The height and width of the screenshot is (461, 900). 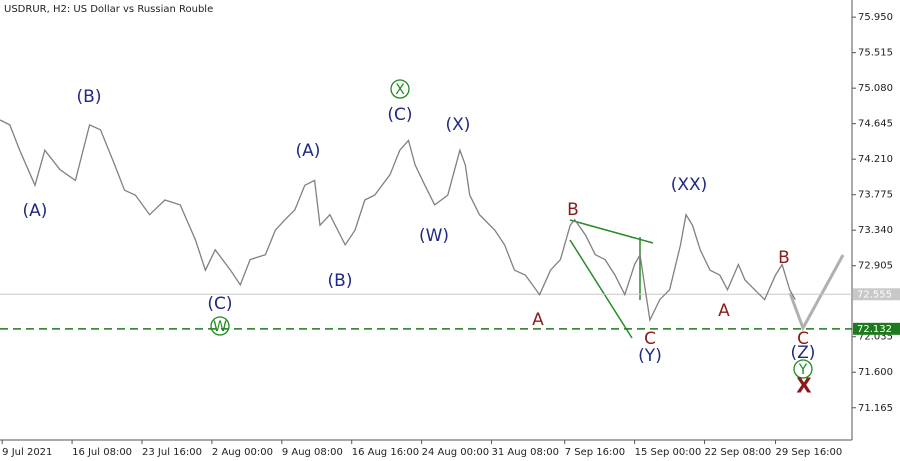 What do you see at coordinates (172, 452) in the screenshot?
I see `x-tick-label: 23 Jul 16:00` at bounding box center [172, 452].